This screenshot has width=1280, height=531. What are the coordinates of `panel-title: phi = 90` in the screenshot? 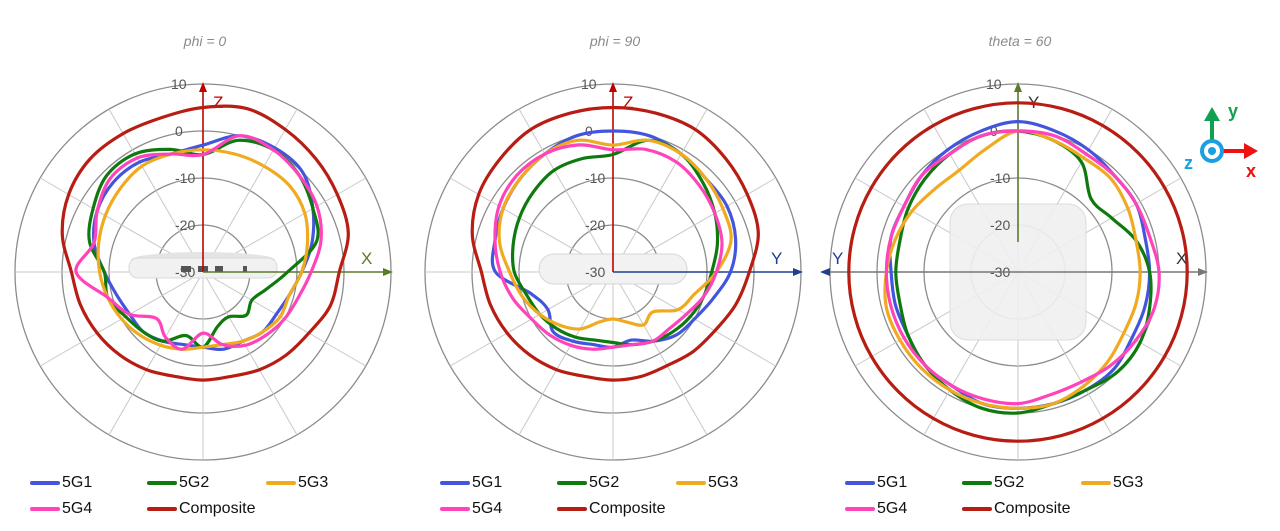 It's located at (615, 41).